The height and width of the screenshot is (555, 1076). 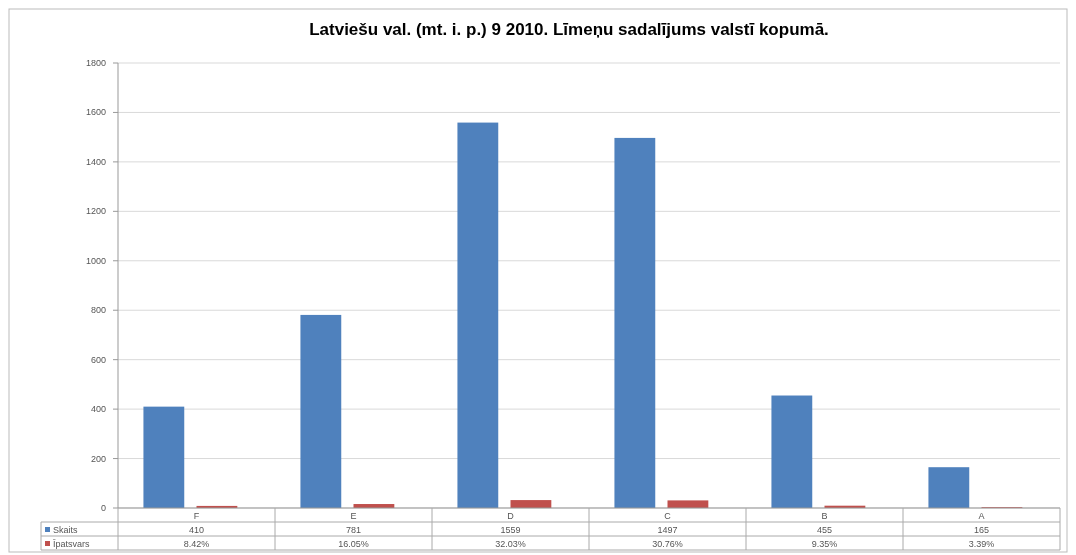 What do you see at coordinates (824, 529) in the screenshot?
I see `data-label: 455` at bounding box center [824, 529].